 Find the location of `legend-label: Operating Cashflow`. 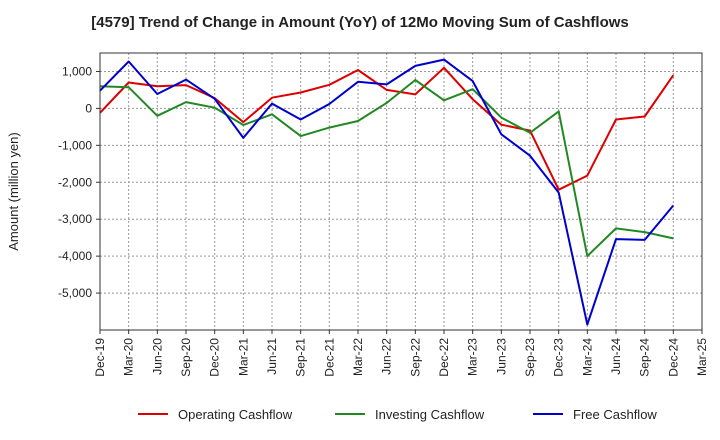

legend-label: Operating Cashflow is located at coordinates (235, 414).